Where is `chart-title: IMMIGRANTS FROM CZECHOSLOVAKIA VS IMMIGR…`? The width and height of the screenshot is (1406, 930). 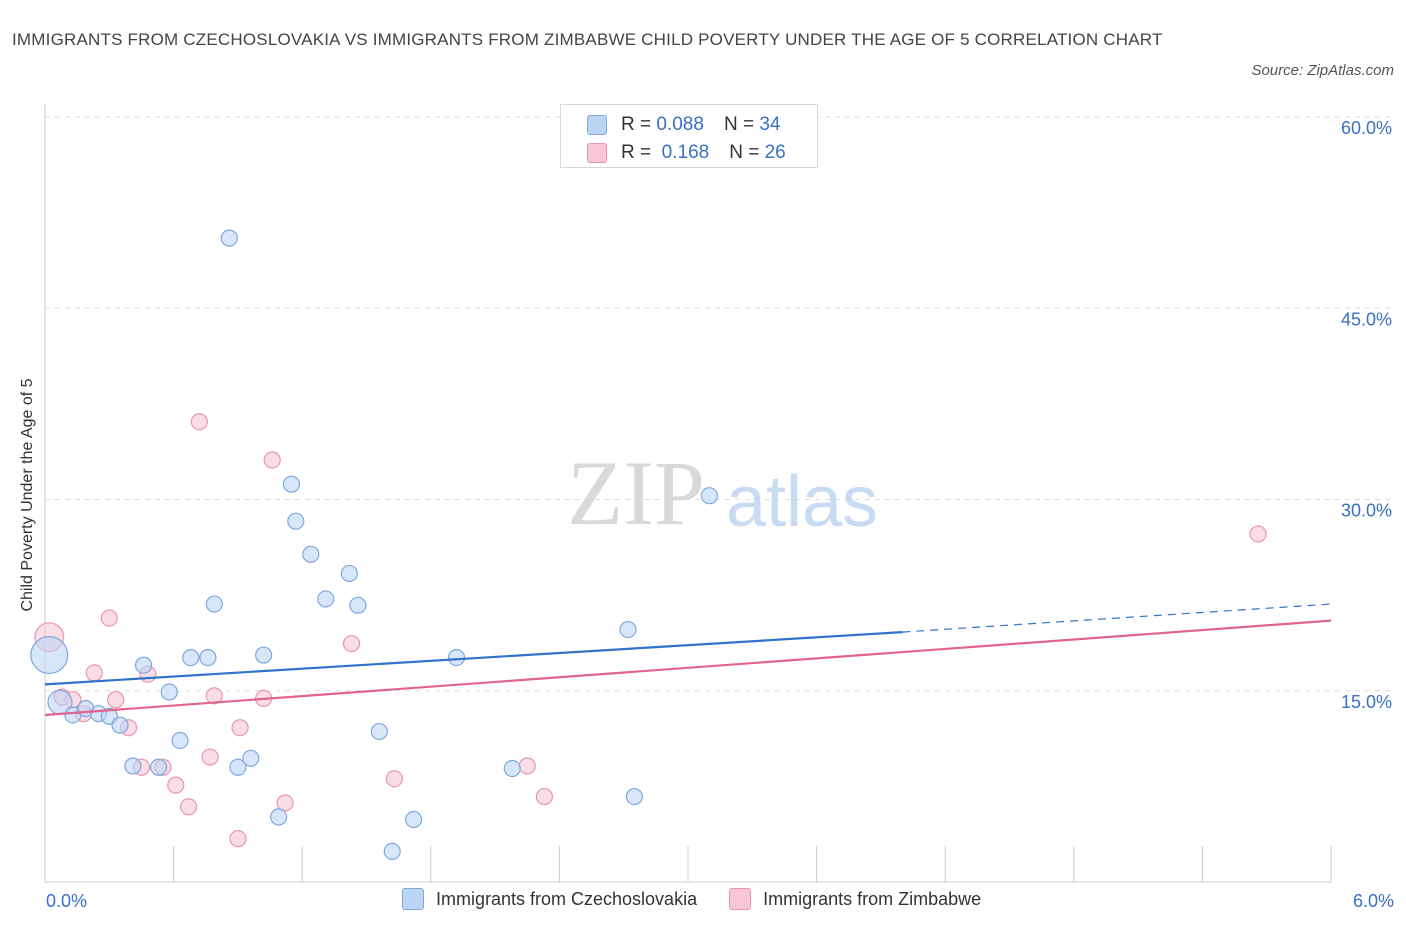 chart-title: IMMIGRANTS FROM CZECHOSLOVAKIA VS IMMIGR… is located at coordinates (587, 39).